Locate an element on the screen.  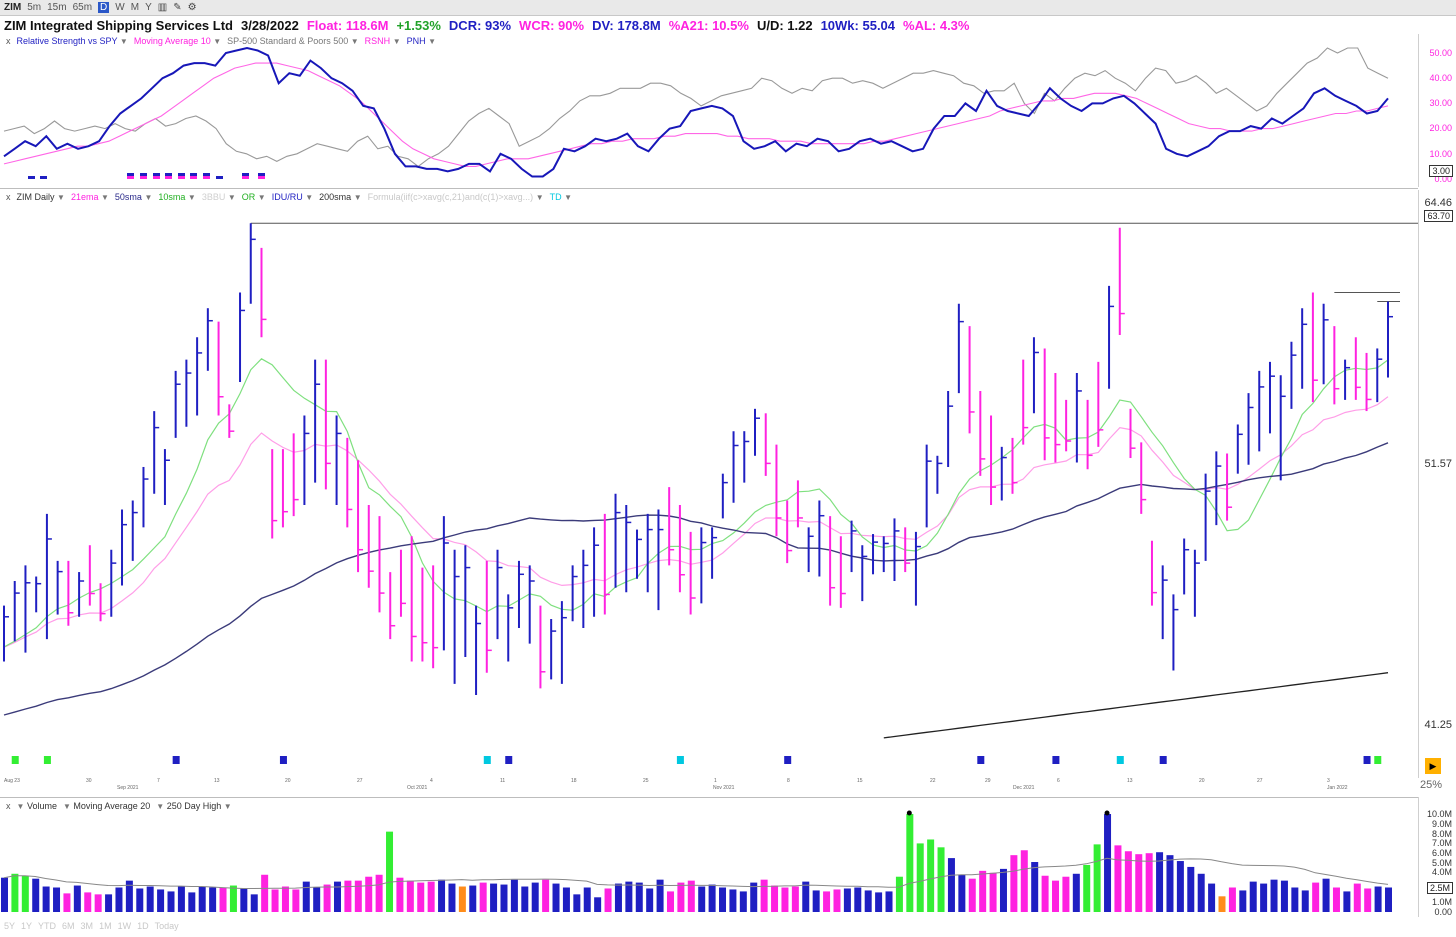
tf-yearly: Y is located at coordinates (148, 7).